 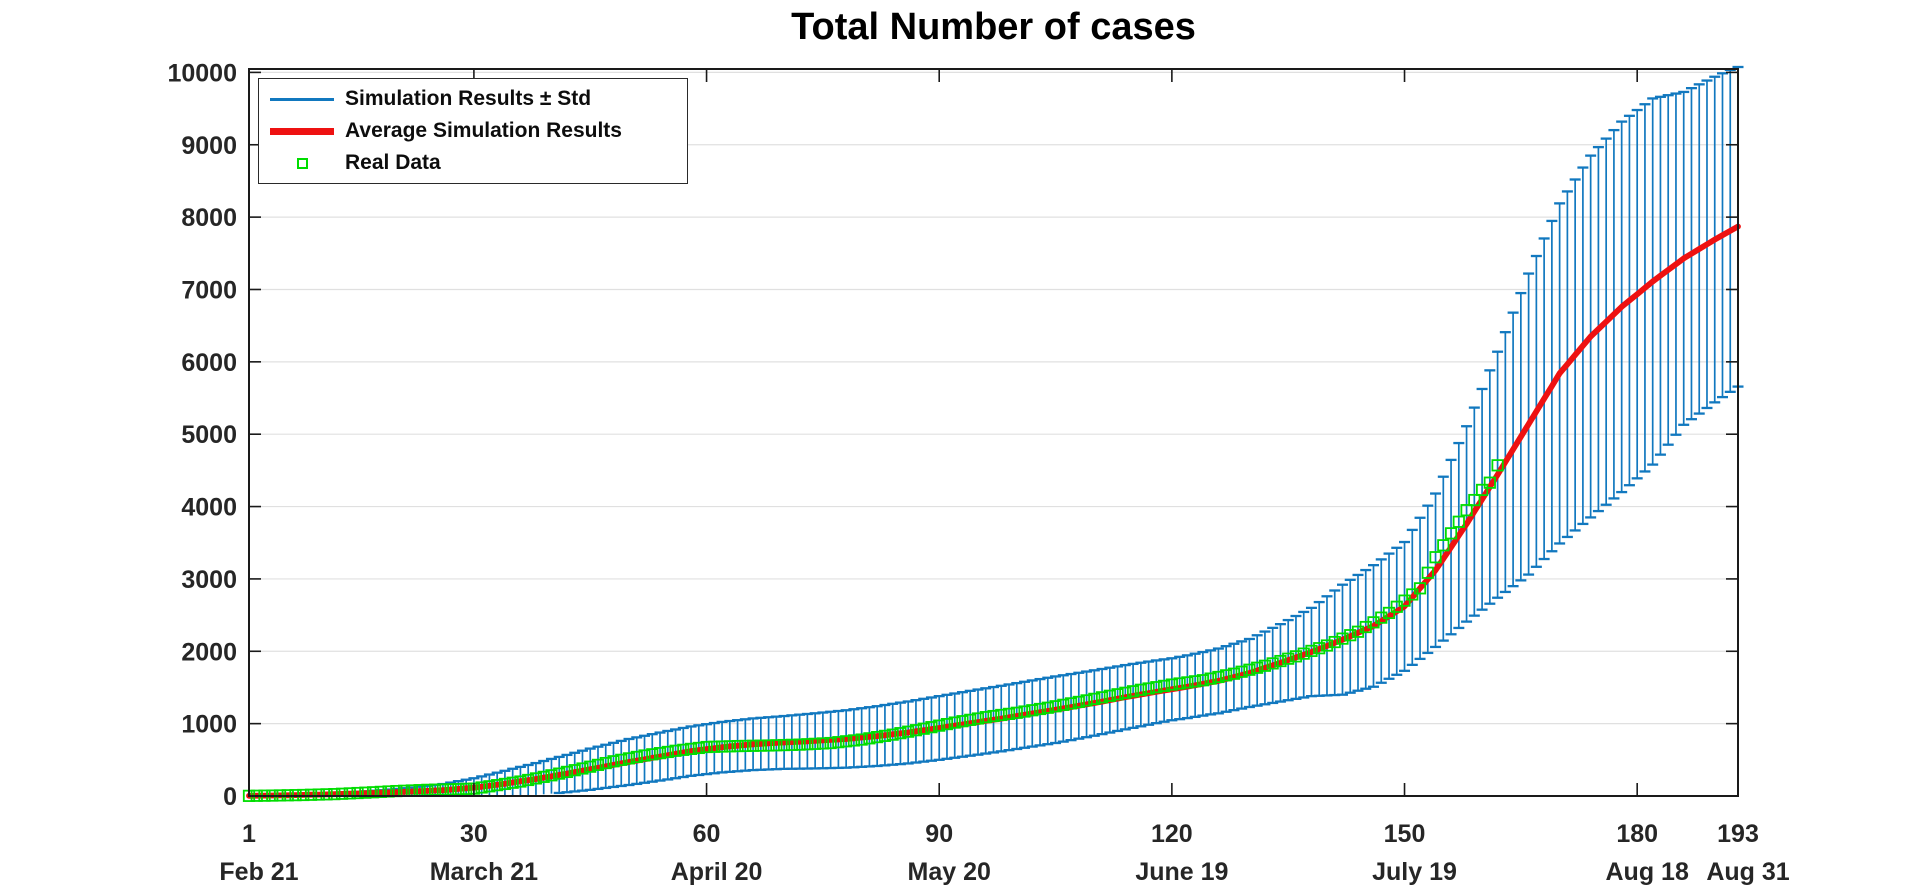 I want to click on x-date-label: May 20, so click(x=949, y=872).